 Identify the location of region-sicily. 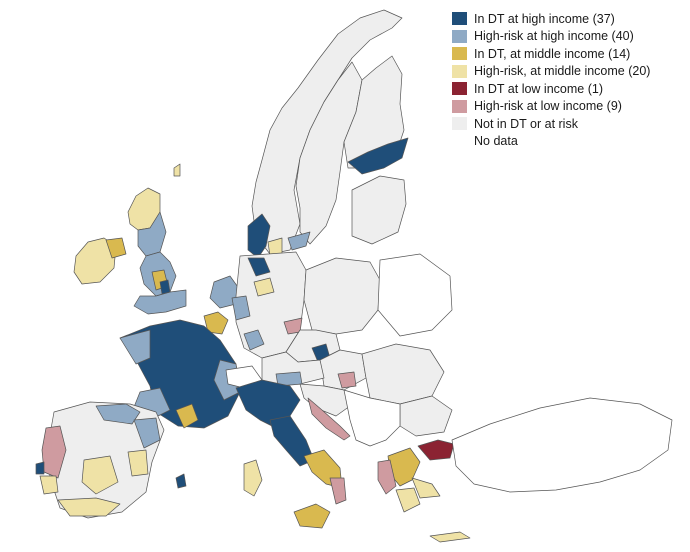
(312, 516).